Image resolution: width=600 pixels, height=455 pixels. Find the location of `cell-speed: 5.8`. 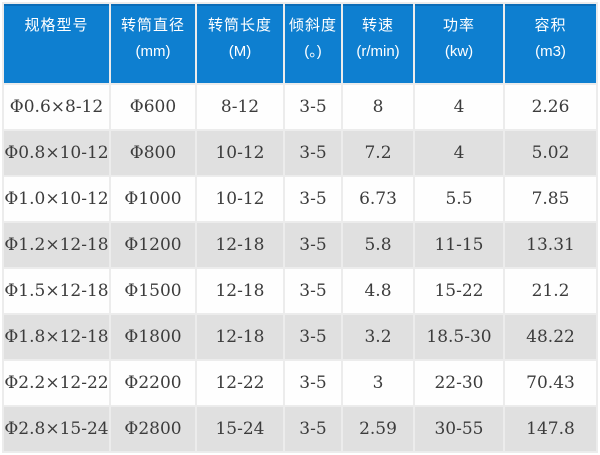

cell-speed: 5.8 is located at coordinates (378, 245).